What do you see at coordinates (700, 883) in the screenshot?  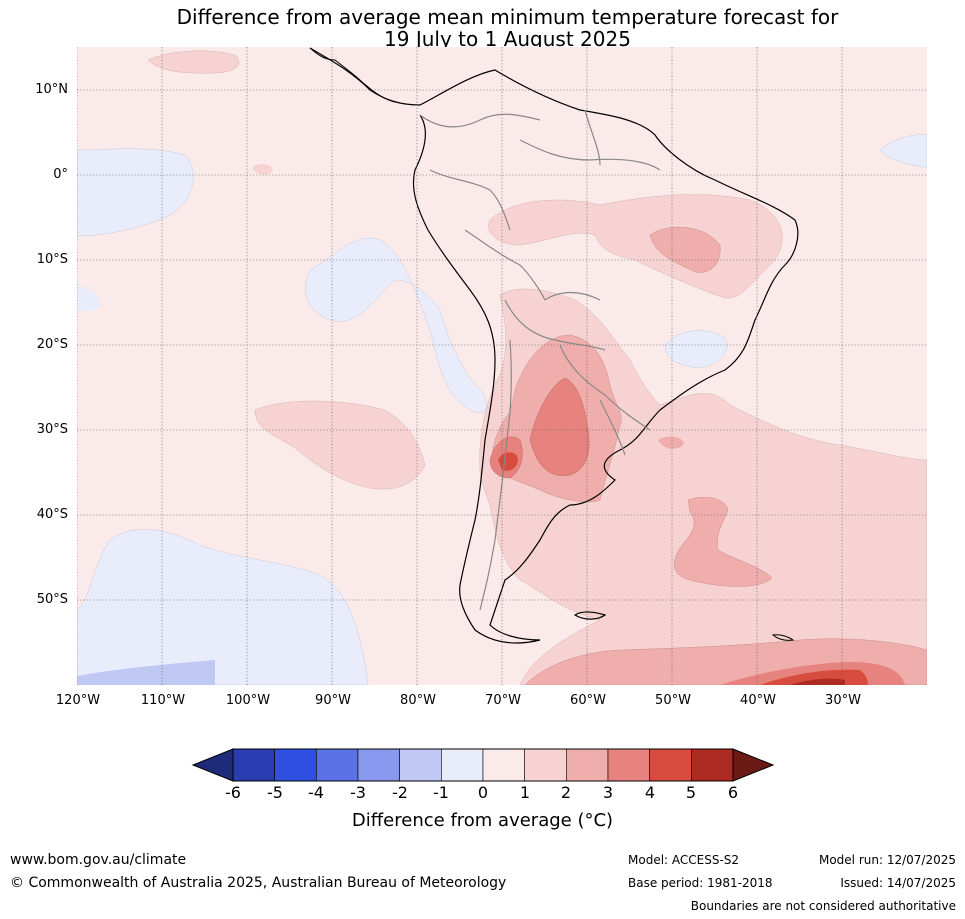 I see `footer-base-period: Base period: 1981-2018` at bounding box center [700, 883].